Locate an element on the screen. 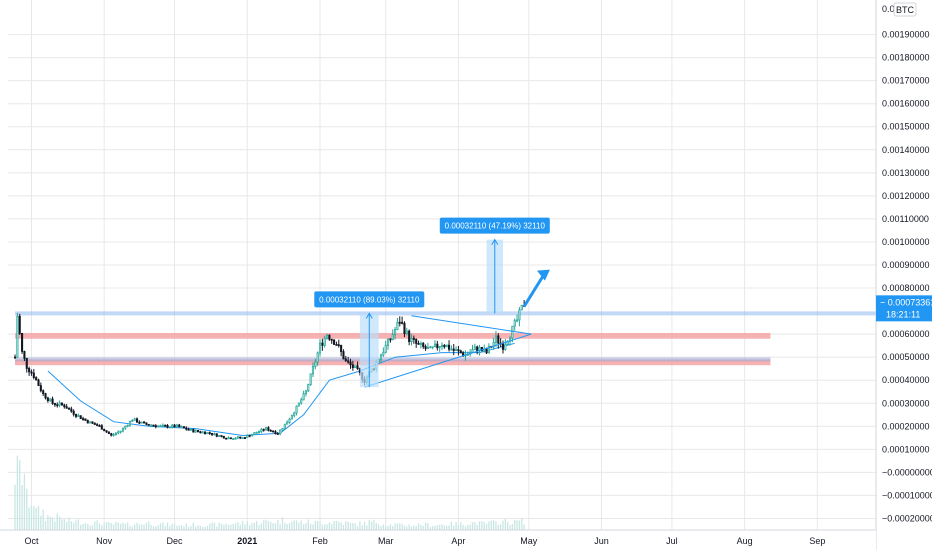 Image resolution: width=932 pixels, height=550 pixels. currency-badge-bg is located at coordinates (905, 9).